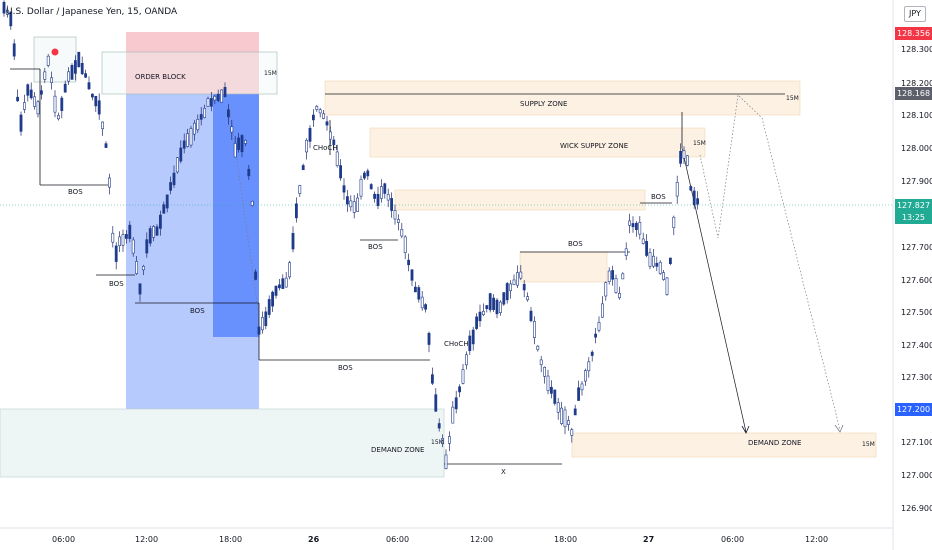 The image size is (932, 550). What do you see at coordinates (222, 443) in the screenshot?
I see `demand-zone-left` at bounding box center [222, 443].